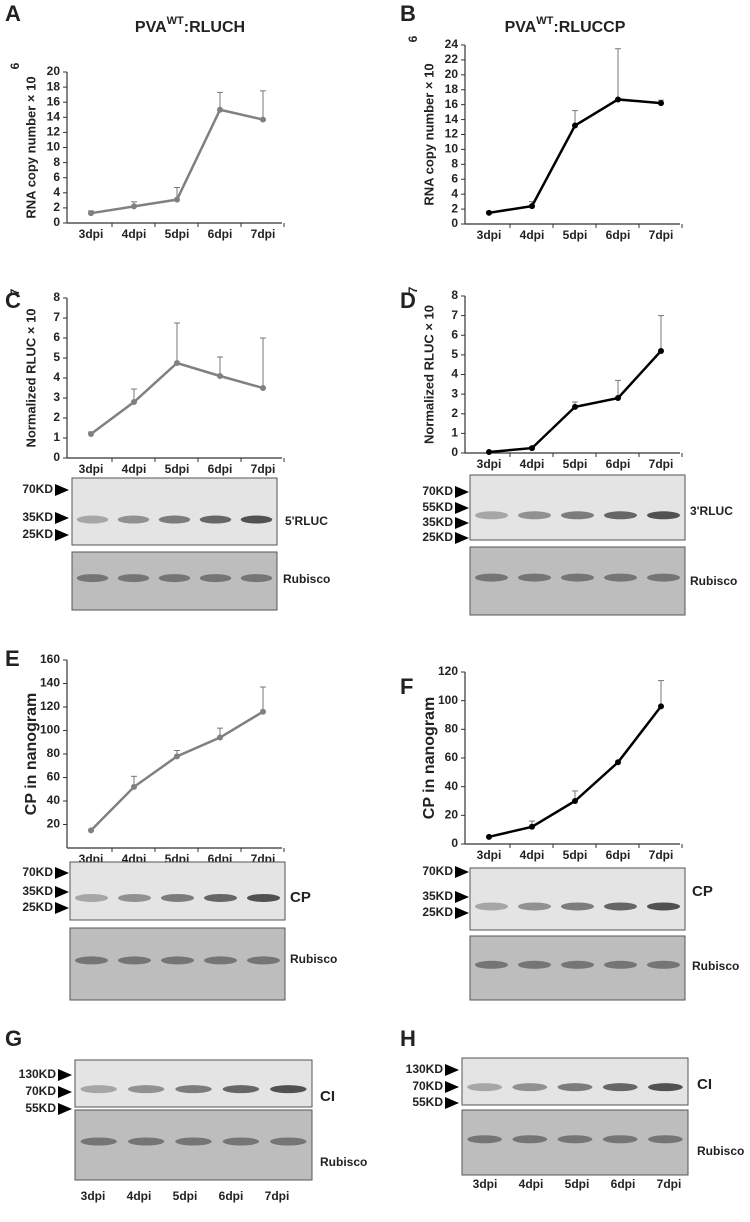 This screenshot has width=750, height=1222. What do you see at coordinates (452, 89) in the screenshot?
I see `y-tick-label: 18` at bounding box center [452, 89].